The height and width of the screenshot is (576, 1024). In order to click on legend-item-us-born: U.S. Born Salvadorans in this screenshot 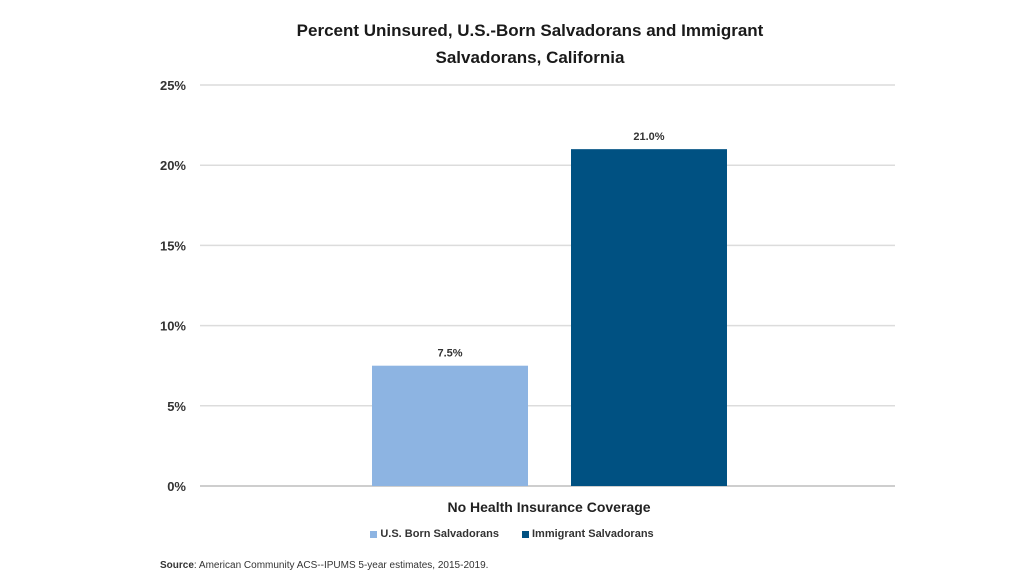, I will do `click(434, 534)`.